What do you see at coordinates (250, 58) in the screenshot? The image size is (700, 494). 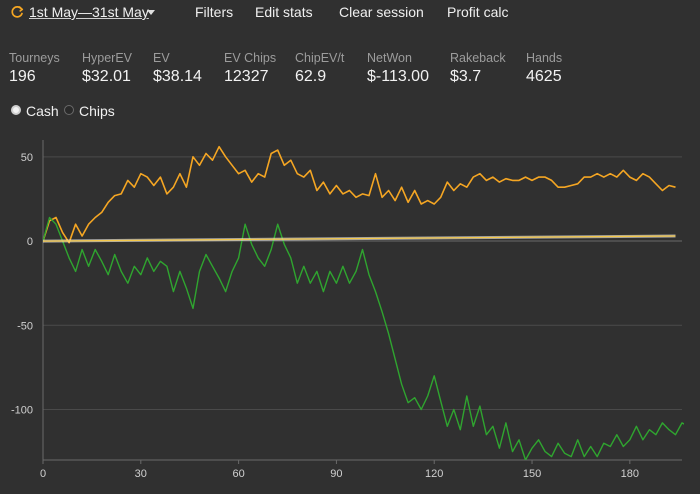 I see `stat-label: EV Chips` at bounding box center [250, 58].